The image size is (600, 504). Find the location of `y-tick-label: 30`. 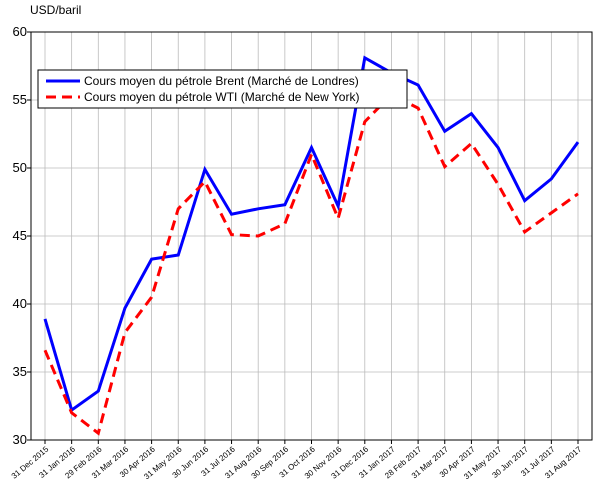

y-tick-label: 30 is located at coordinates (20, 439).